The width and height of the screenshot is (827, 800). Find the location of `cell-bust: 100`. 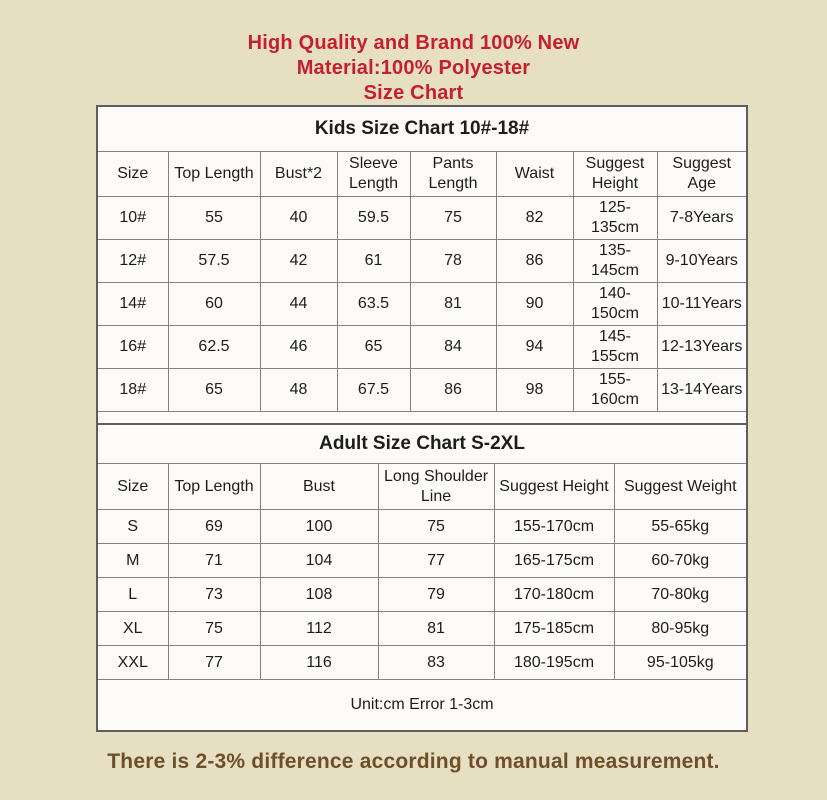

cell-bust: 100 is located at coordinates (319, 526).